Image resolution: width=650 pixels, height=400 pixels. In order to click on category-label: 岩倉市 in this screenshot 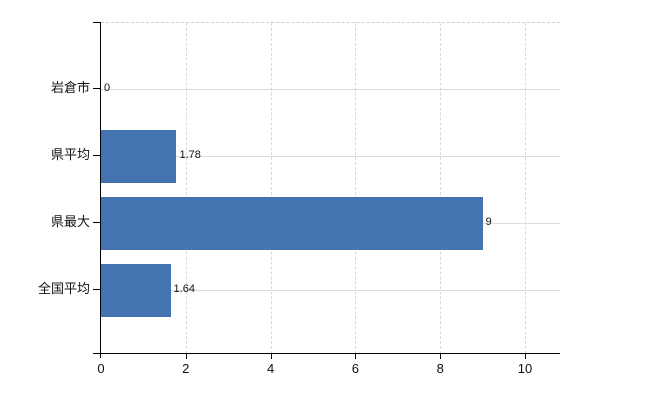, I will do `click(70, 87)`.